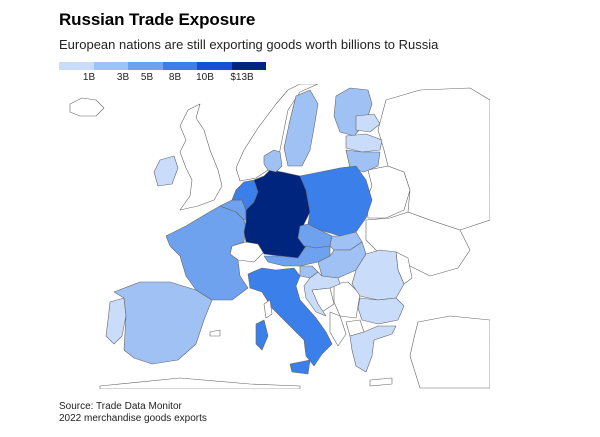  I want to click on country-croatia, so click(322, 294).